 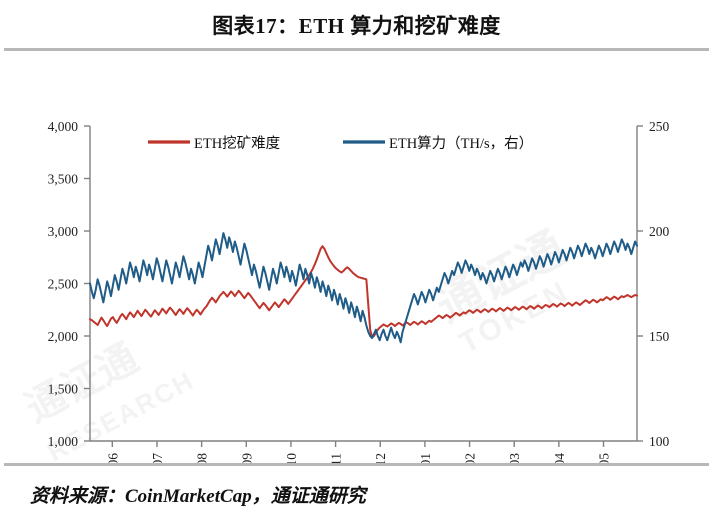 What do you see at coordinates (514, 458) in the screenshot?
I see `x-axis-label: 20-03` at bounding box center [514, 458].